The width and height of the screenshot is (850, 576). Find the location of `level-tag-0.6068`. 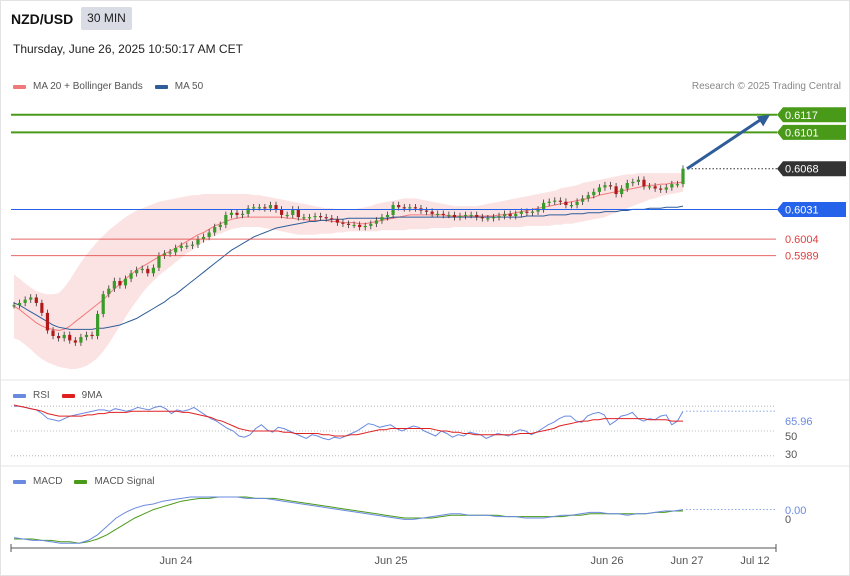

level-tag-0.6068 is located at coordinates (811, 169).